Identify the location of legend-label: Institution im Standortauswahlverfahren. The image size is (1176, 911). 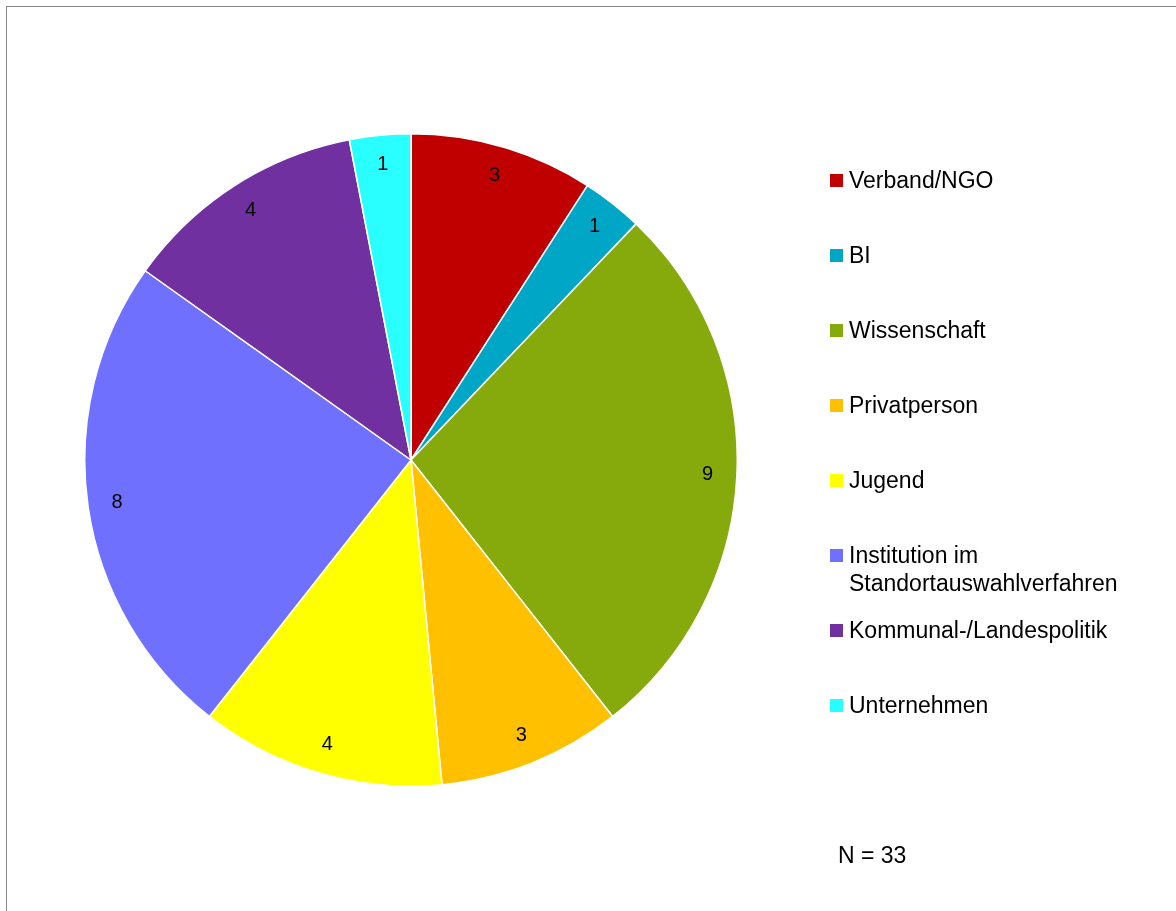
(984, 569).